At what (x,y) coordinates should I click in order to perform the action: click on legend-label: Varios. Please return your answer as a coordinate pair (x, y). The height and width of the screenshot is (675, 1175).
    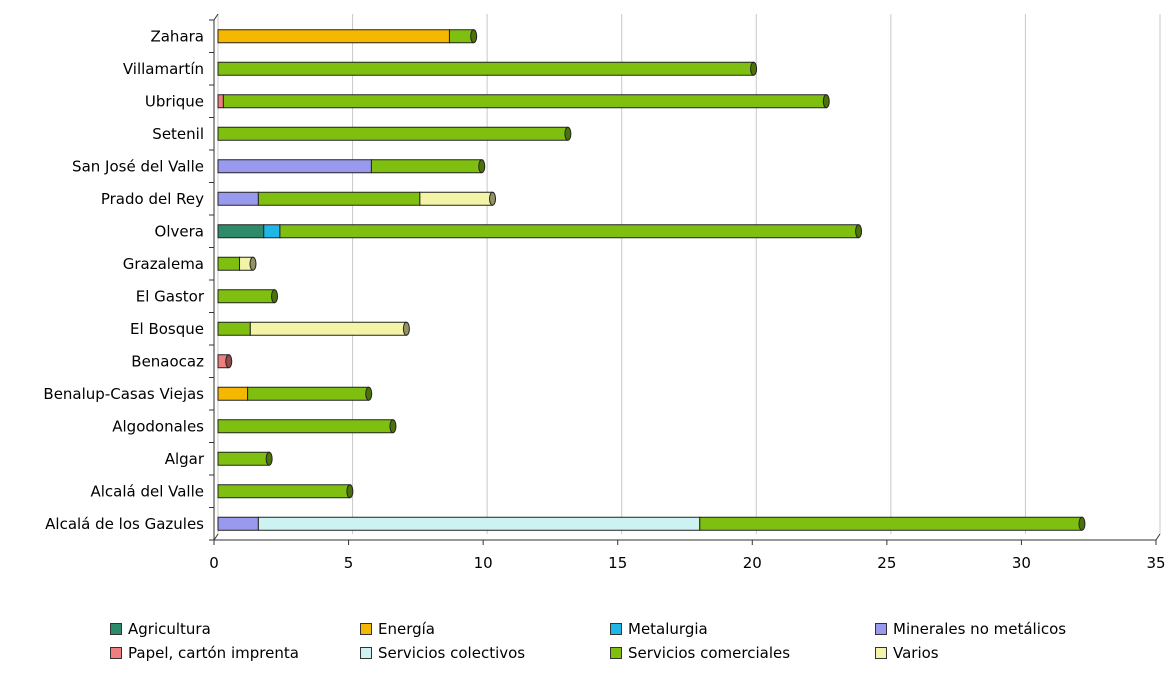
    Looking at the image, I should click on (916, 653).